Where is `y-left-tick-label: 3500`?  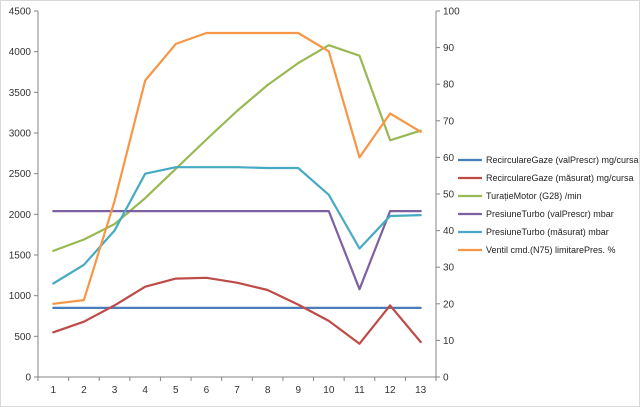 y-left-tick-label: 3500 is located at coordinates (20, 93).